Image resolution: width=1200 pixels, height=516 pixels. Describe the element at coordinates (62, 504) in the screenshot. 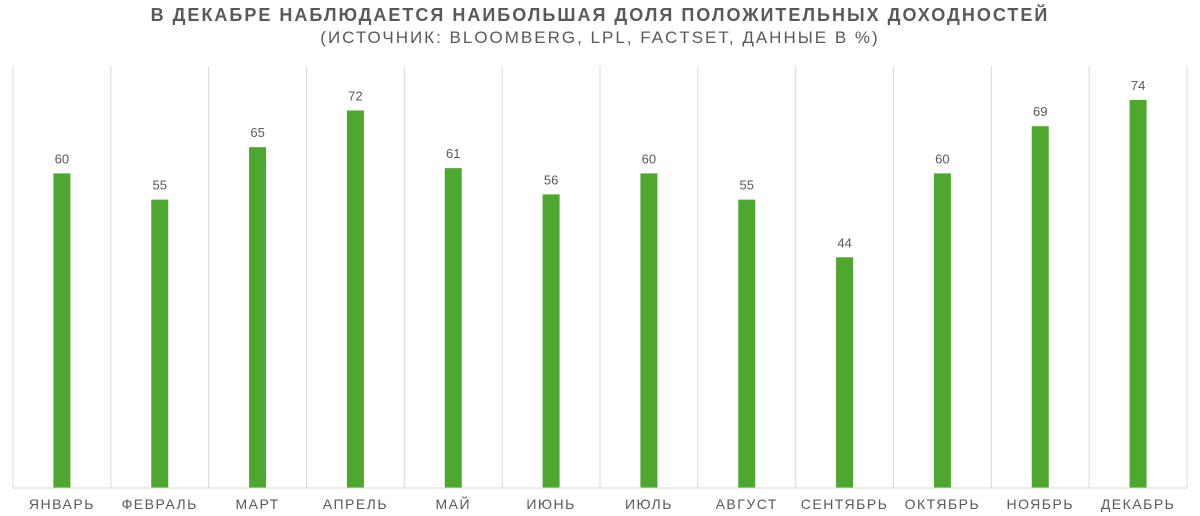

I see `x-tick-label: ЯНВАРЬ` at that location.